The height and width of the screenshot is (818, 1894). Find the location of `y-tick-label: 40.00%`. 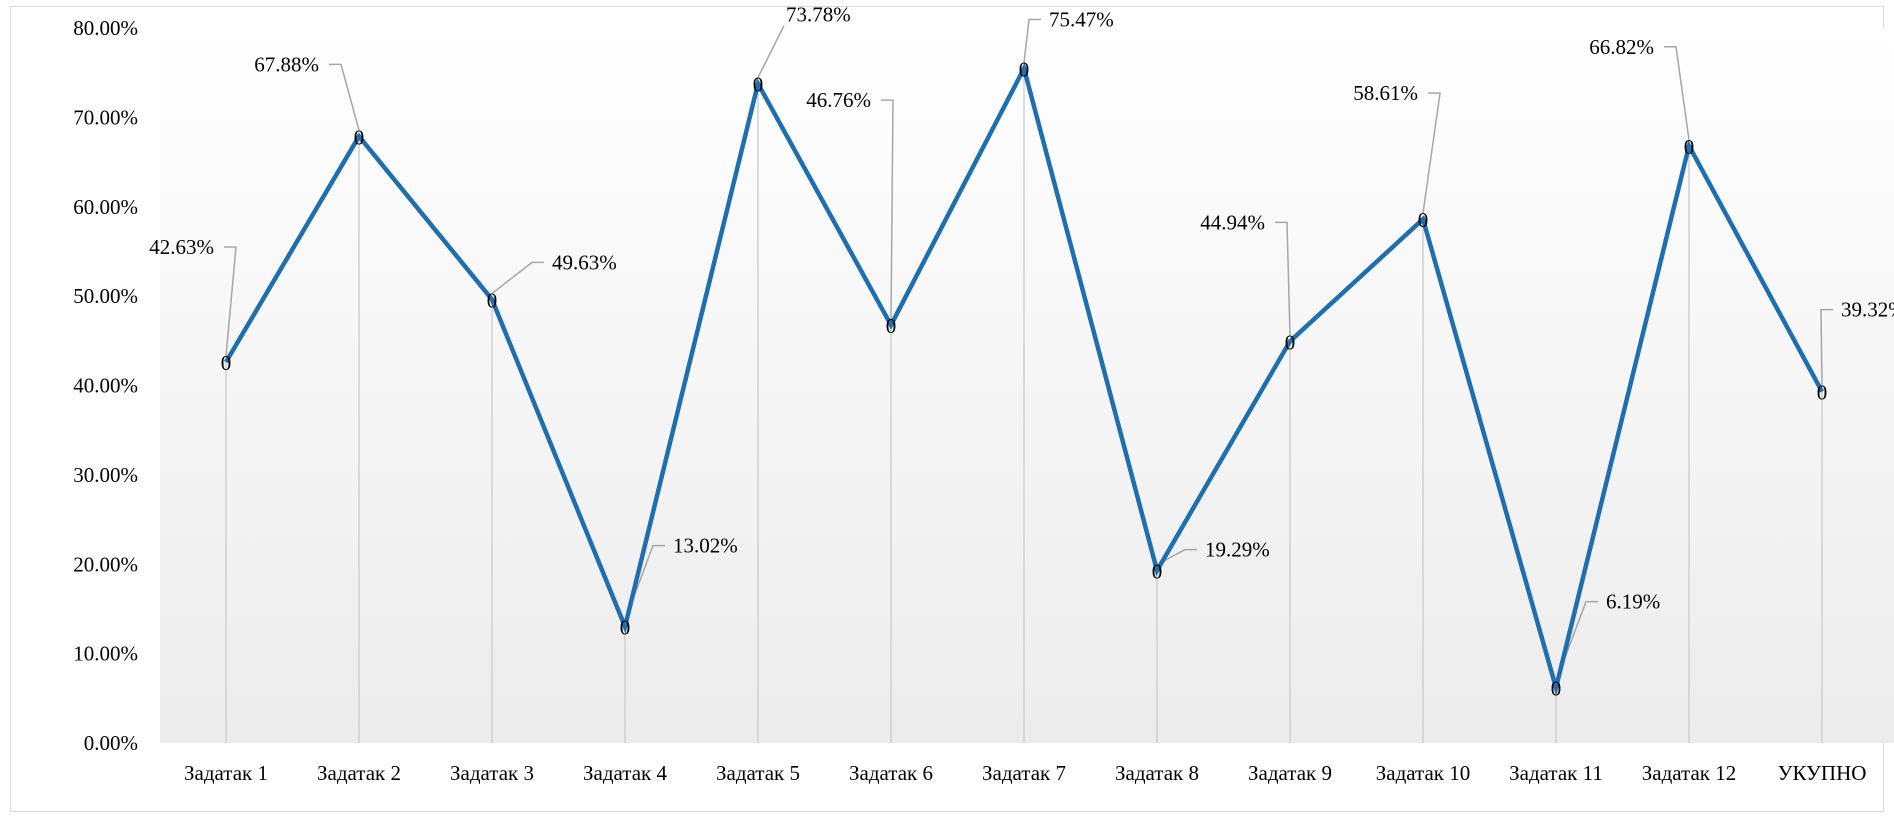

y-tick-label: 40.00% is located at coordinates (105, 386).